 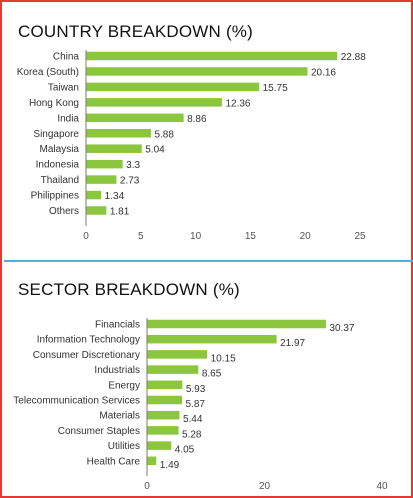 I want to click on sector-x-tick-label: 0, so click(x=147, y=486).